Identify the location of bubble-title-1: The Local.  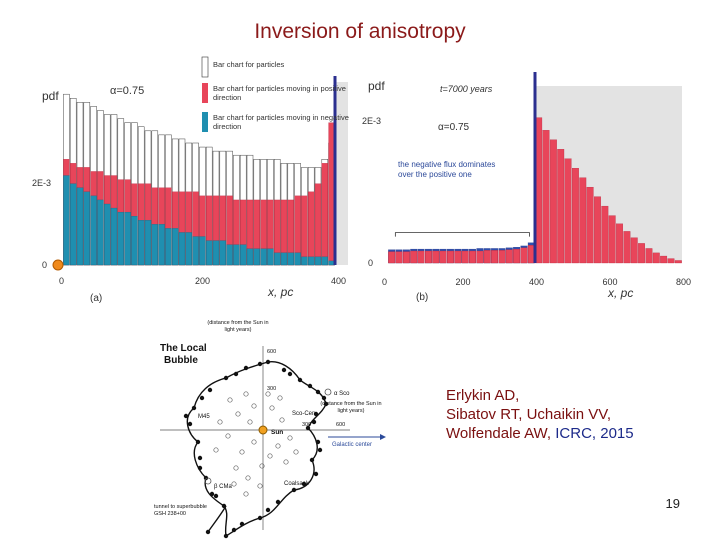
(183, 348).